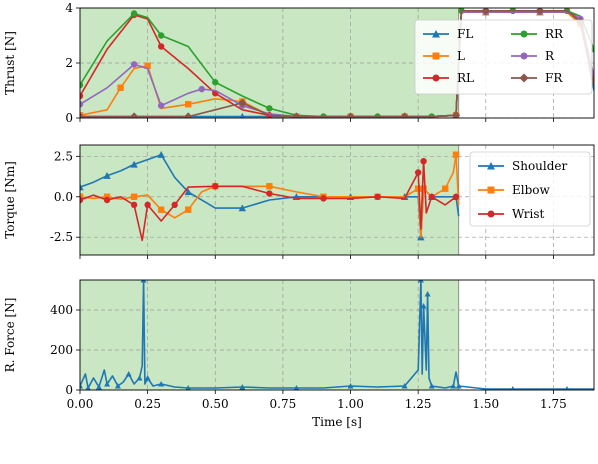  Describe the element at coordinates (528, 214) in the screenshot. I see `legend-label: Wrist` at that location.